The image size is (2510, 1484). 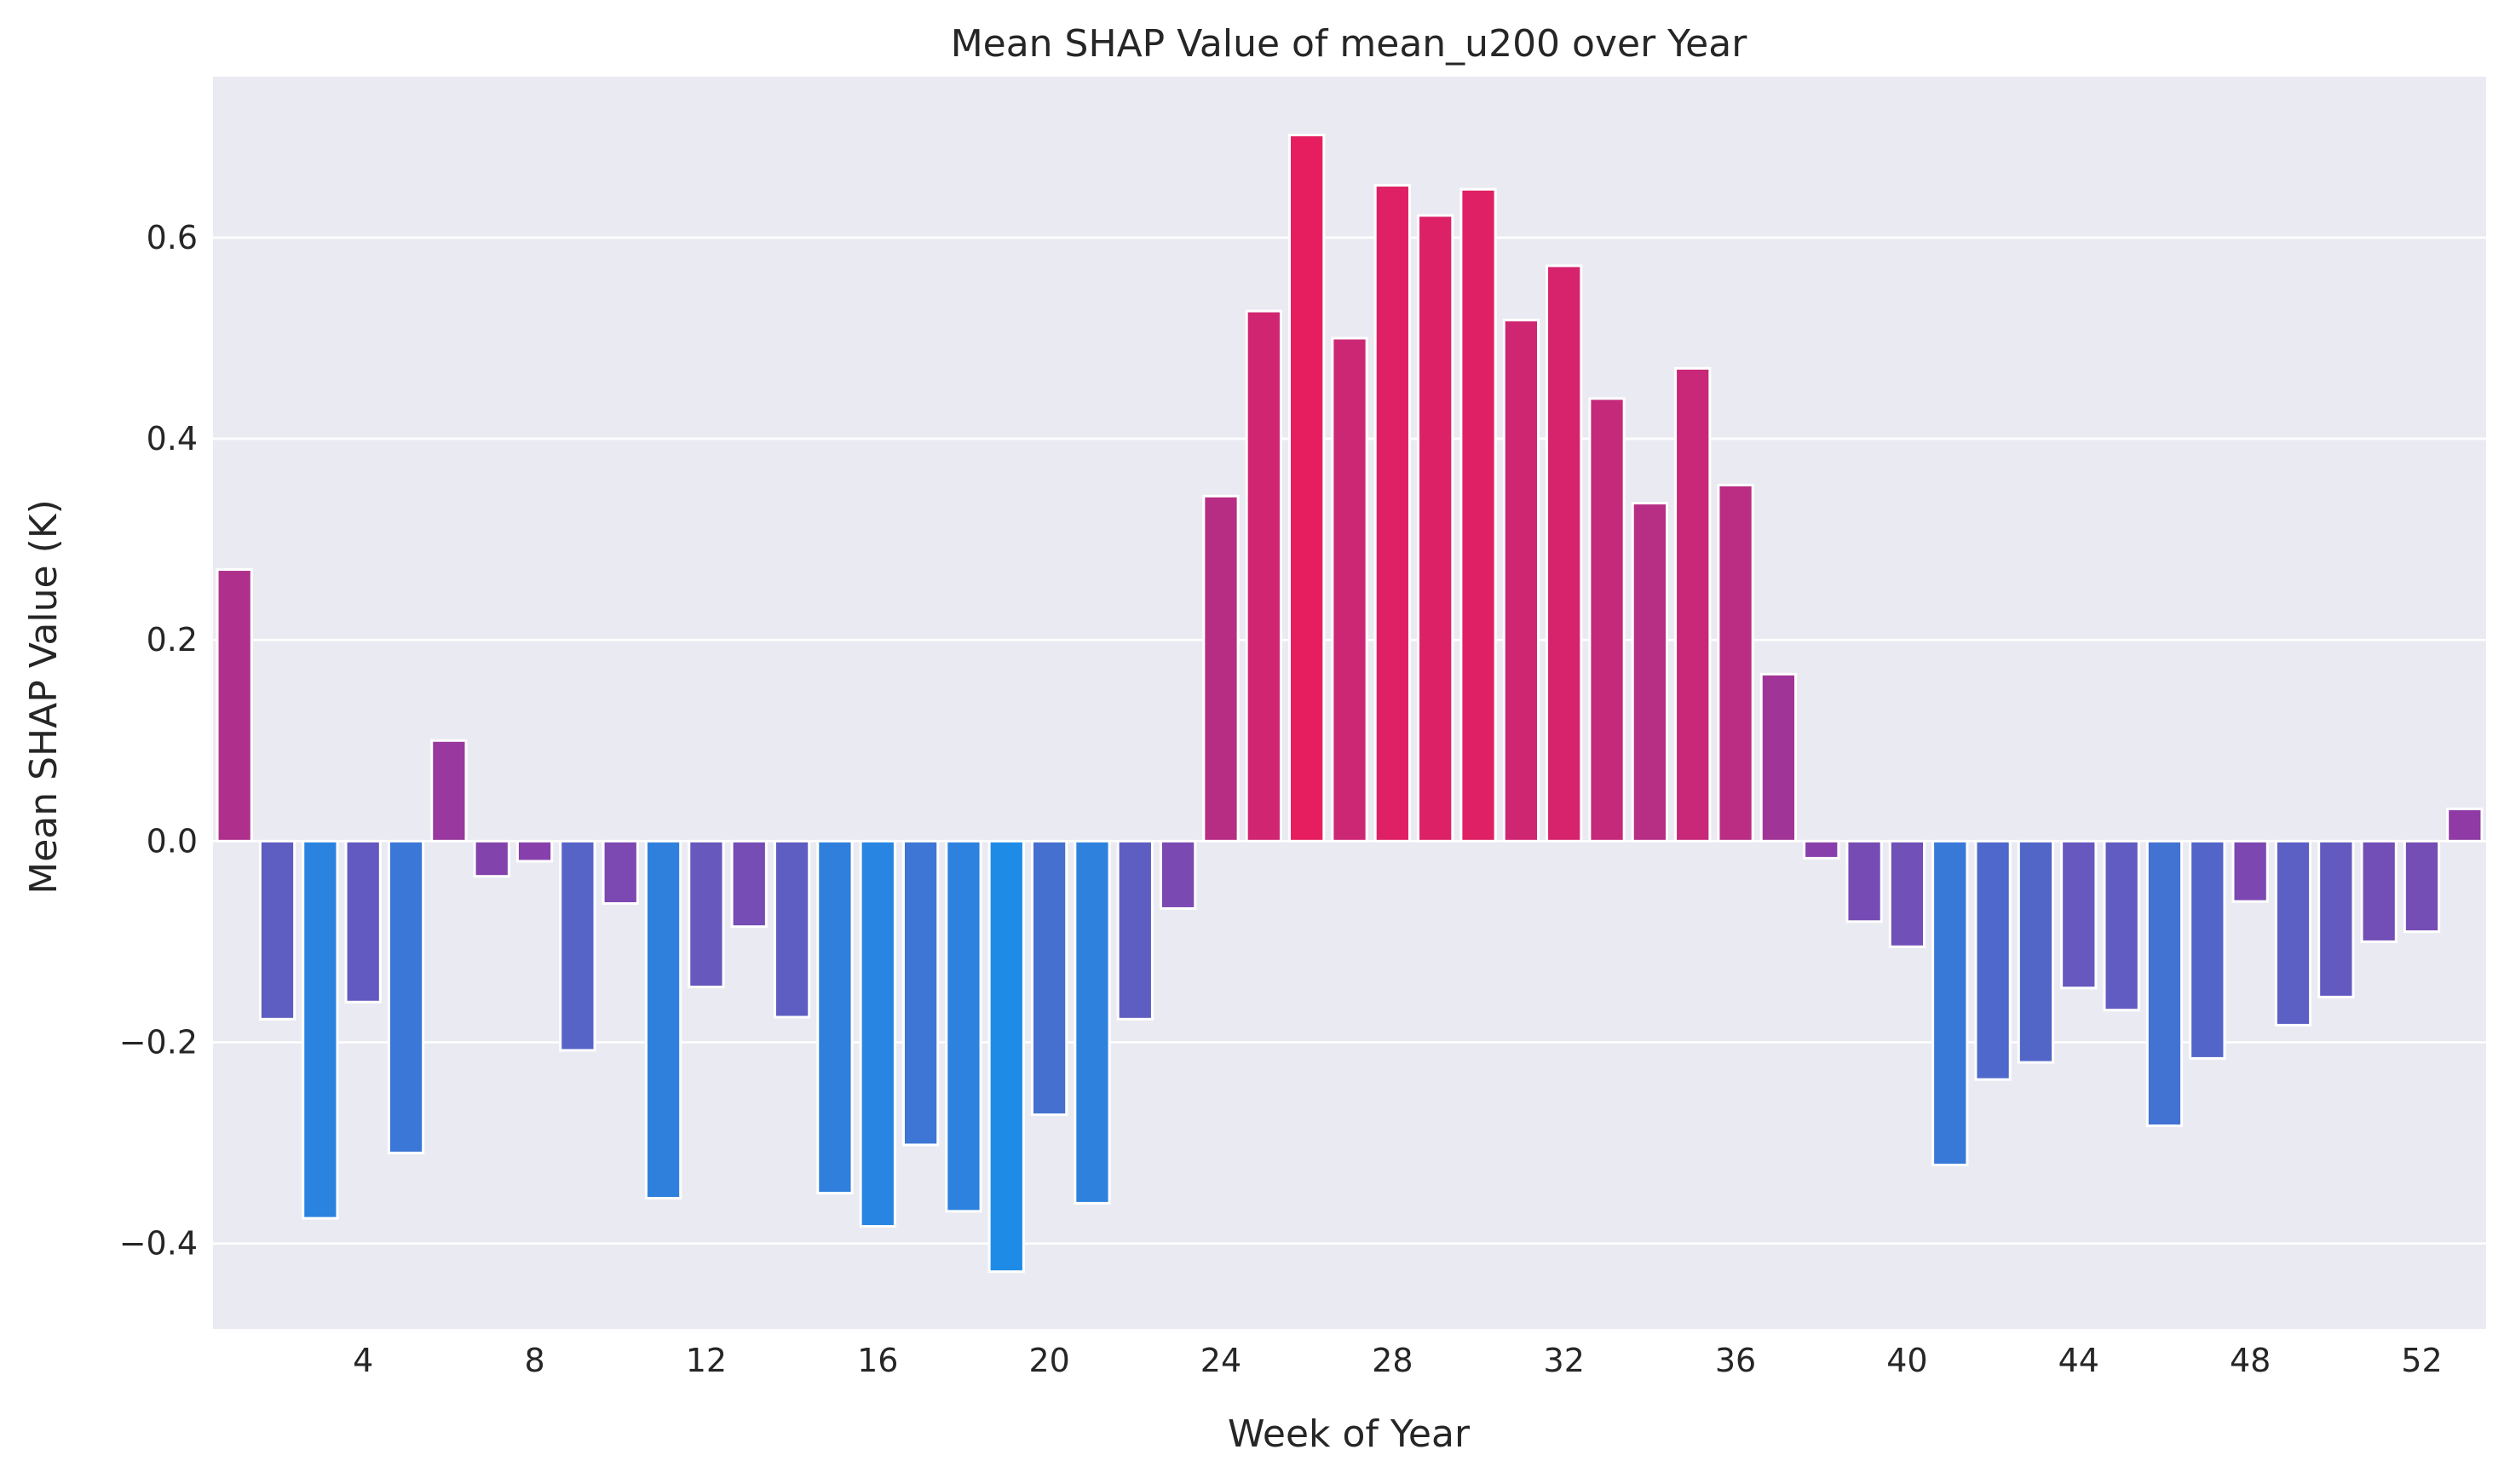 What do you see at coordinates (1349, 44) in the screenshot?
I see `chart-title: Mean SHAP Value of mean_u200 over Year` at bounding box center [1349, 44].